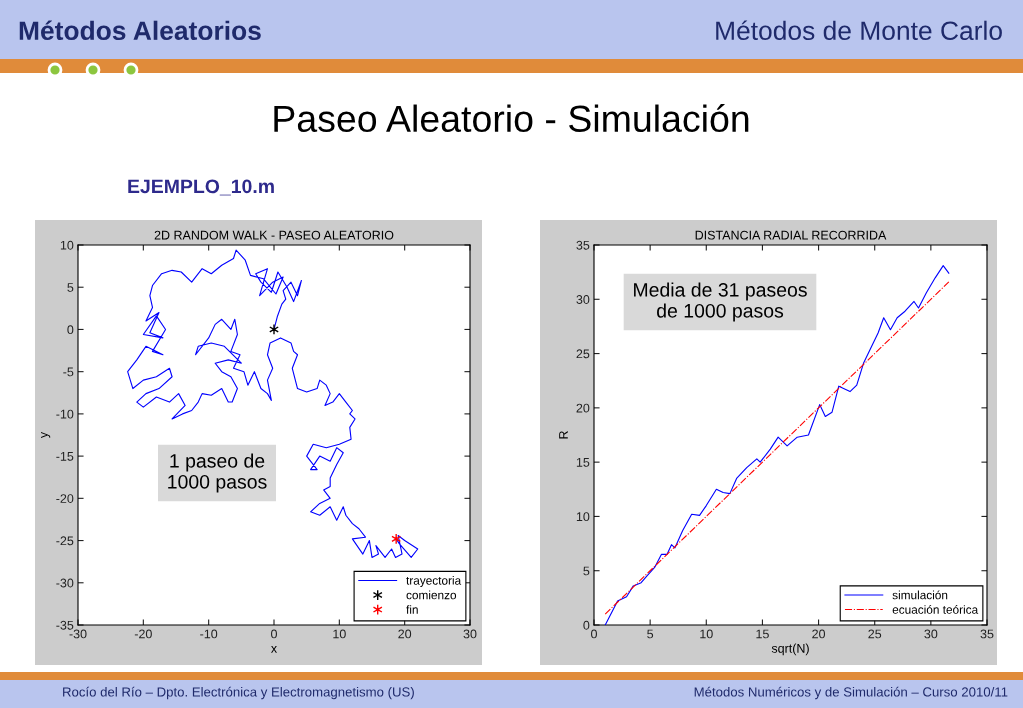  Describe the element at coordinates (920, 595) in the screenshot. I see `legend-label: simulación` at that location.